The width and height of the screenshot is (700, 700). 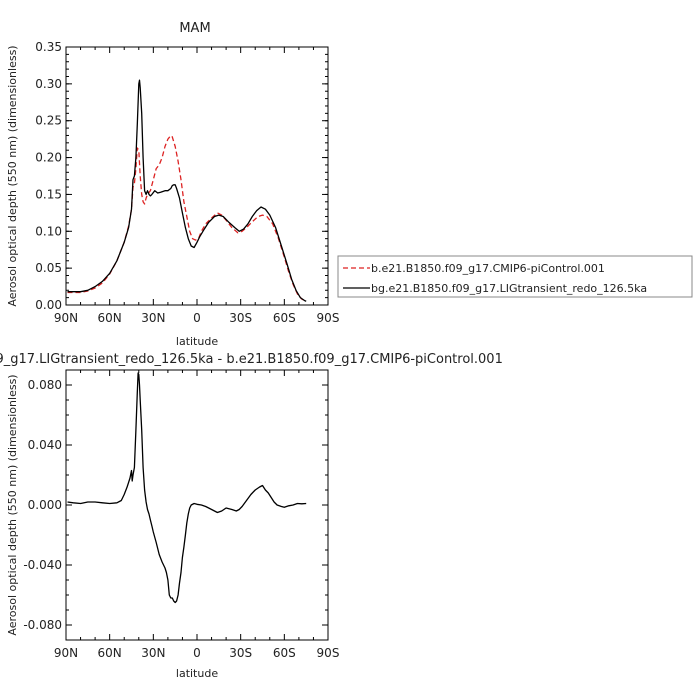 I want to click on y-tick-label: 0.05, so click(x=48, y=268).